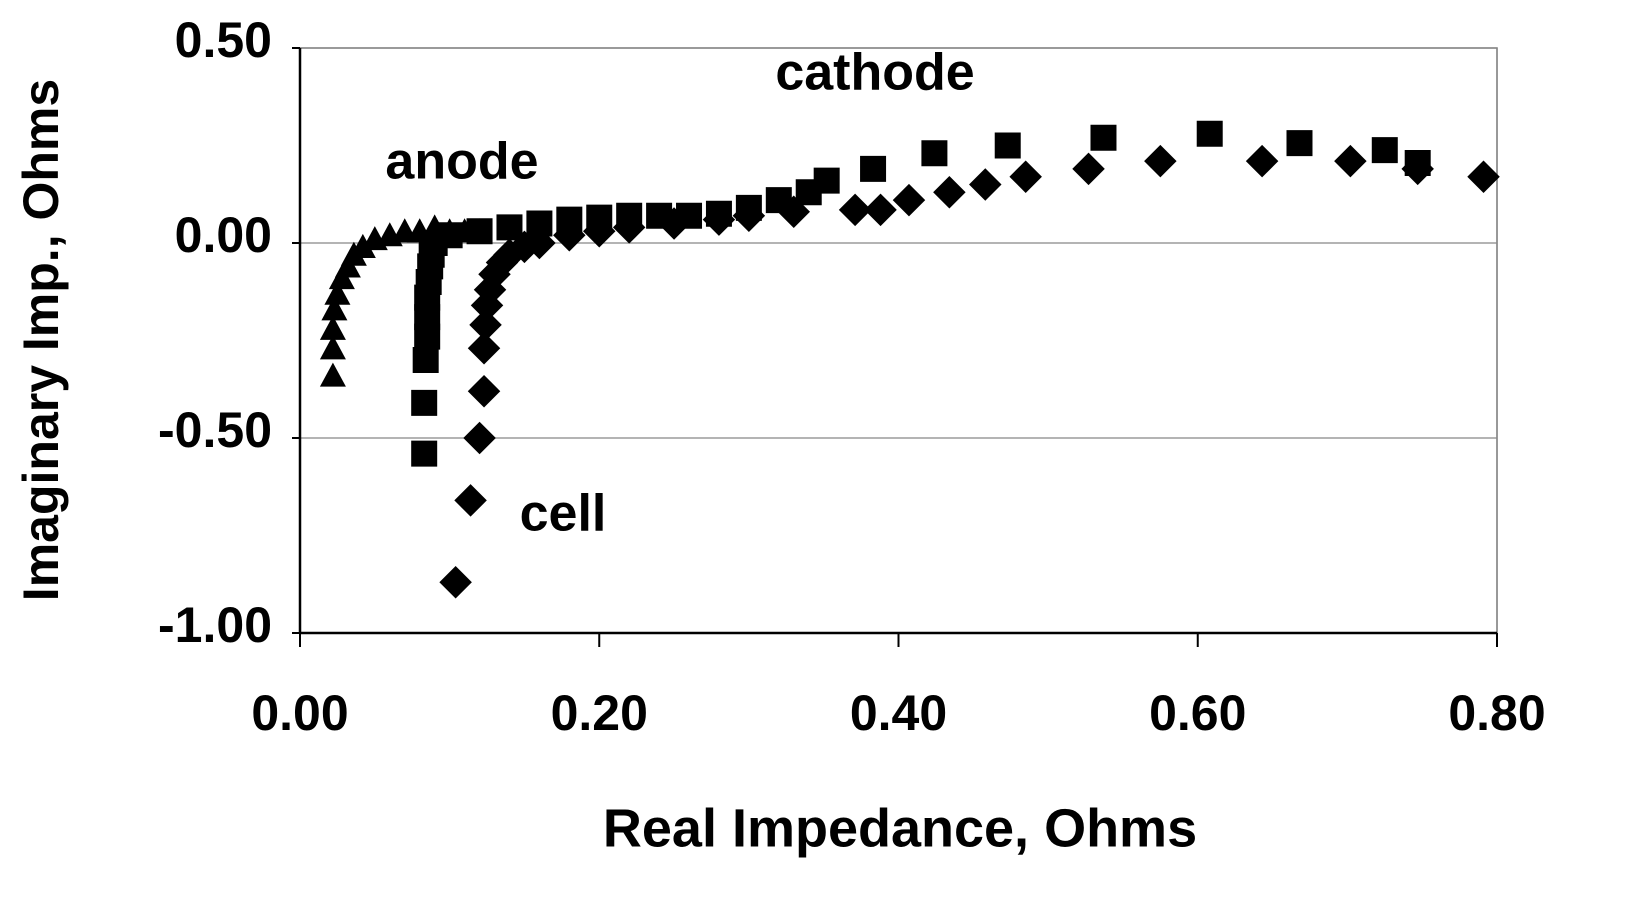  What do you see at coordinates (223, 235) in the screenshot?
I see `y-tick-label: 0.00` at bounding box center [223, 235].